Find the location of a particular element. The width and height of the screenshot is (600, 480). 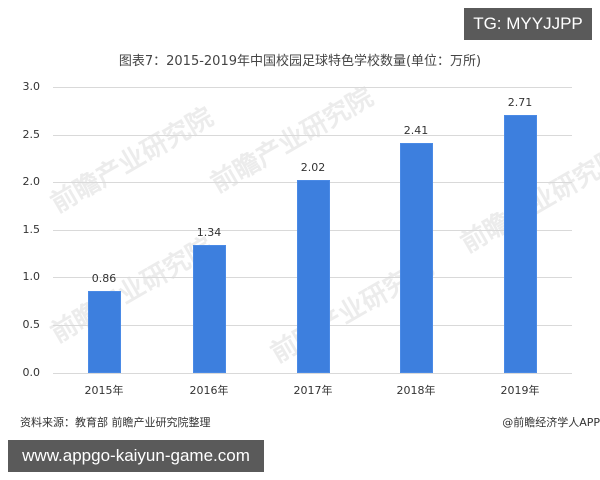

bar-value-label: 0.86 is located at coordinates (104, 278).